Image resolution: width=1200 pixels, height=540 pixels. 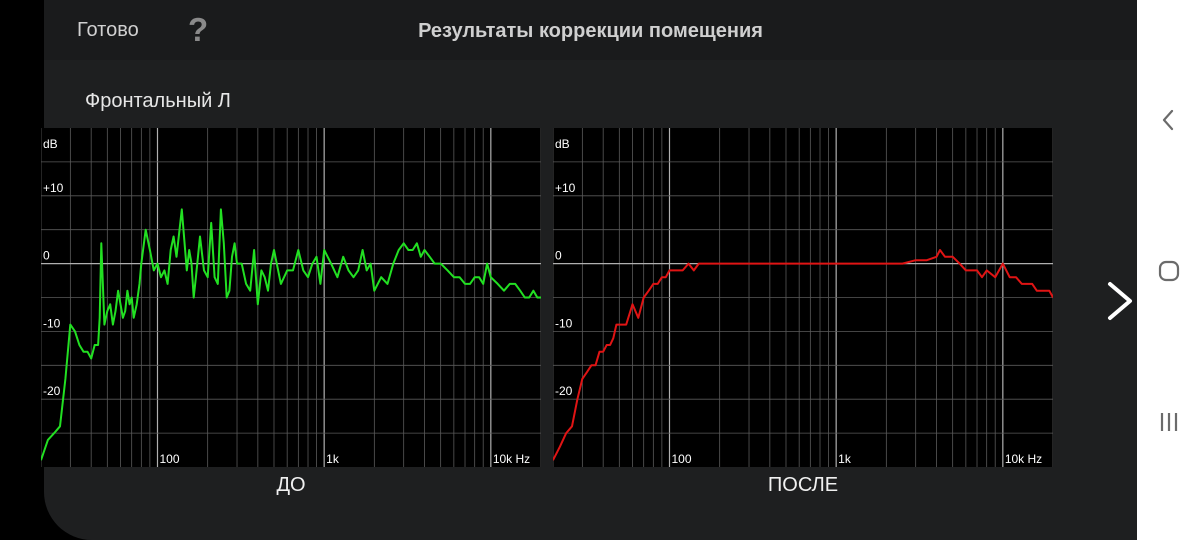 I want to click on after-chart-caption: ПОСЛЕ, so click(x=803, y=485).